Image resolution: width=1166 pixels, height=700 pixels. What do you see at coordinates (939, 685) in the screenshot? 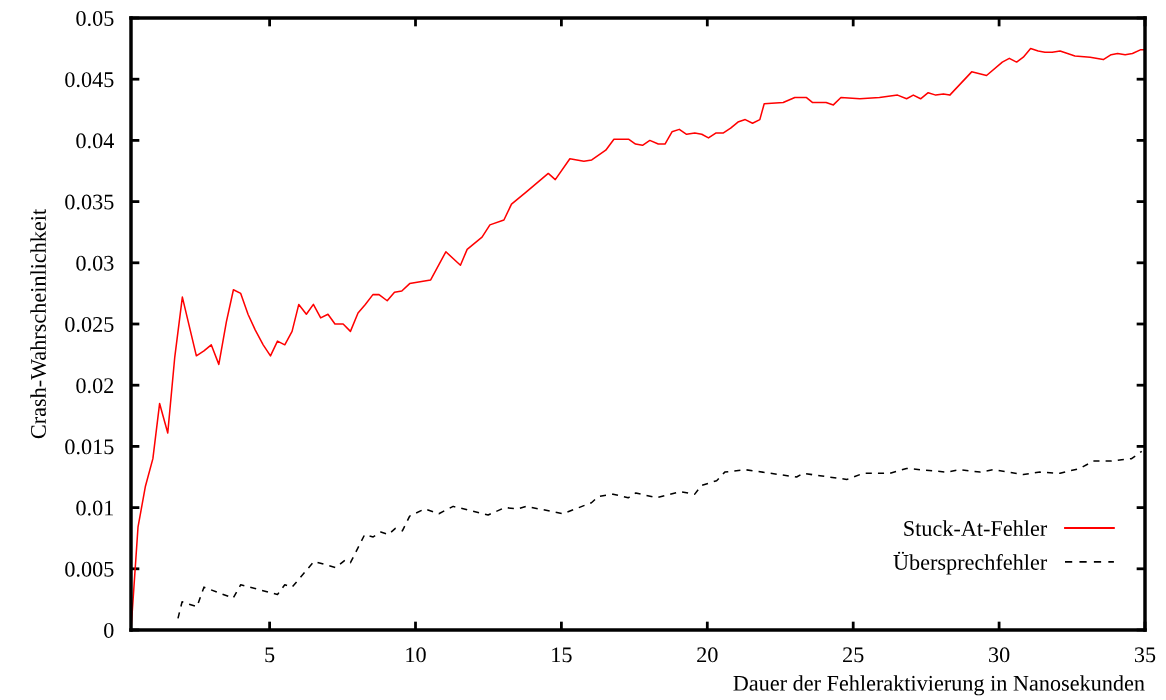
I see `x-axis-title: Dauer der Fehleraktivierung in Nanosekunden` at bounding box center [939, 685].